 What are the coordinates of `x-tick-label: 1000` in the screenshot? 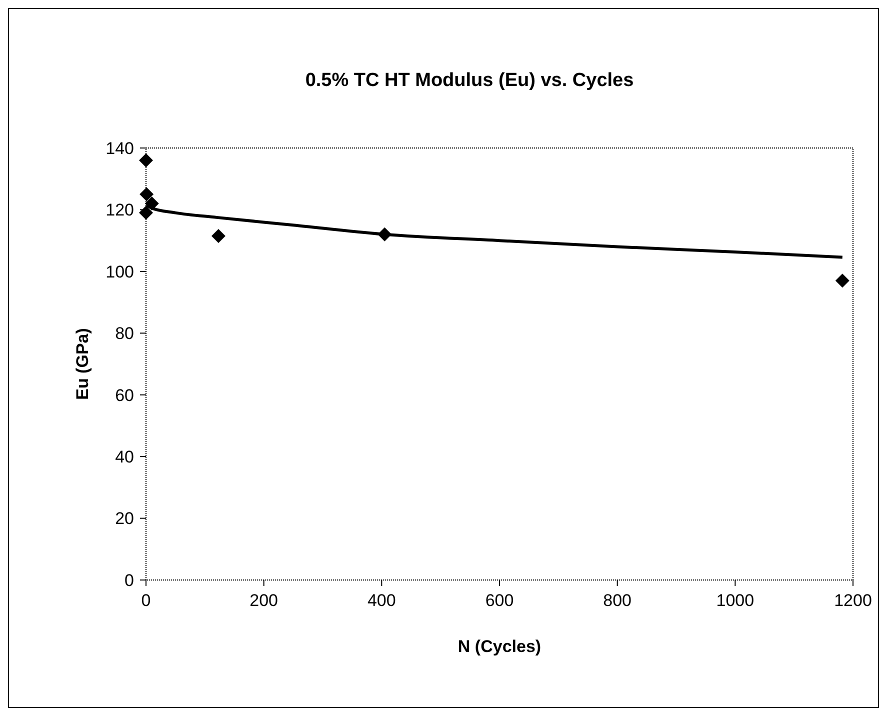 It's located at (735, 600).